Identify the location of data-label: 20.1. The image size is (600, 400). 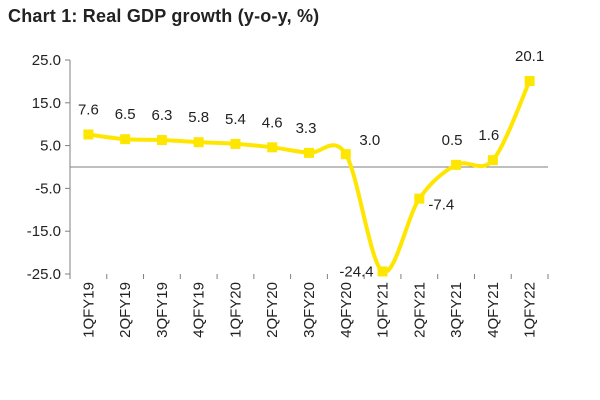
(529, 56).